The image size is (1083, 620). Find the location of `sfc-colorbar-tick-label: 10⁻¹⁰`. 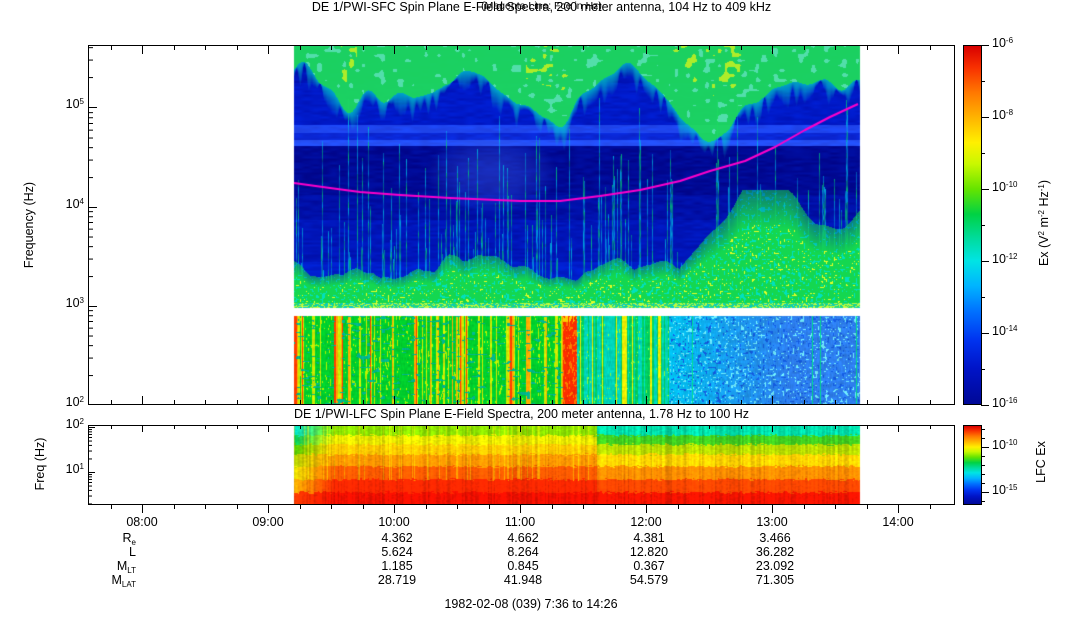

sfc-colorbar-tick-label: 10⁻¹⁰ is located at coordinates (1005, 187).